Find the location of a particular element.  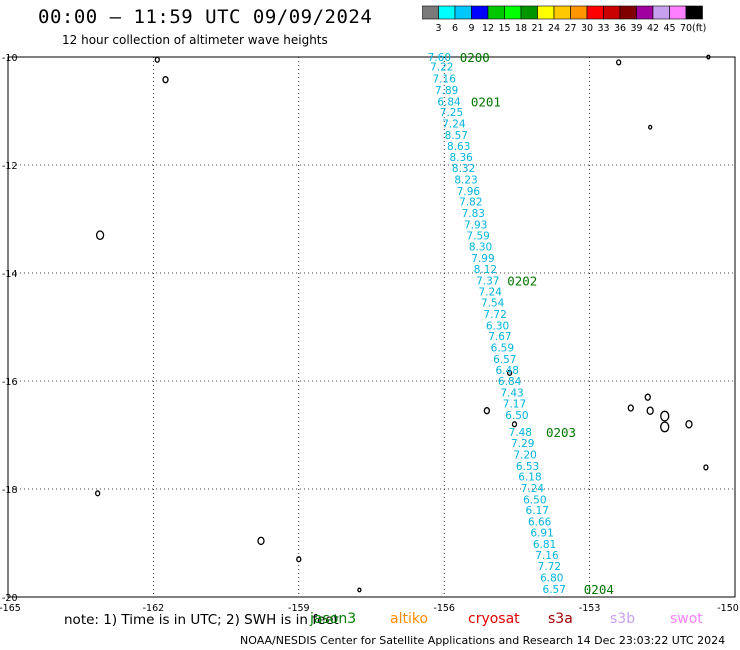

latitude-tick-label: -18 is located at coordinates (10, 490).